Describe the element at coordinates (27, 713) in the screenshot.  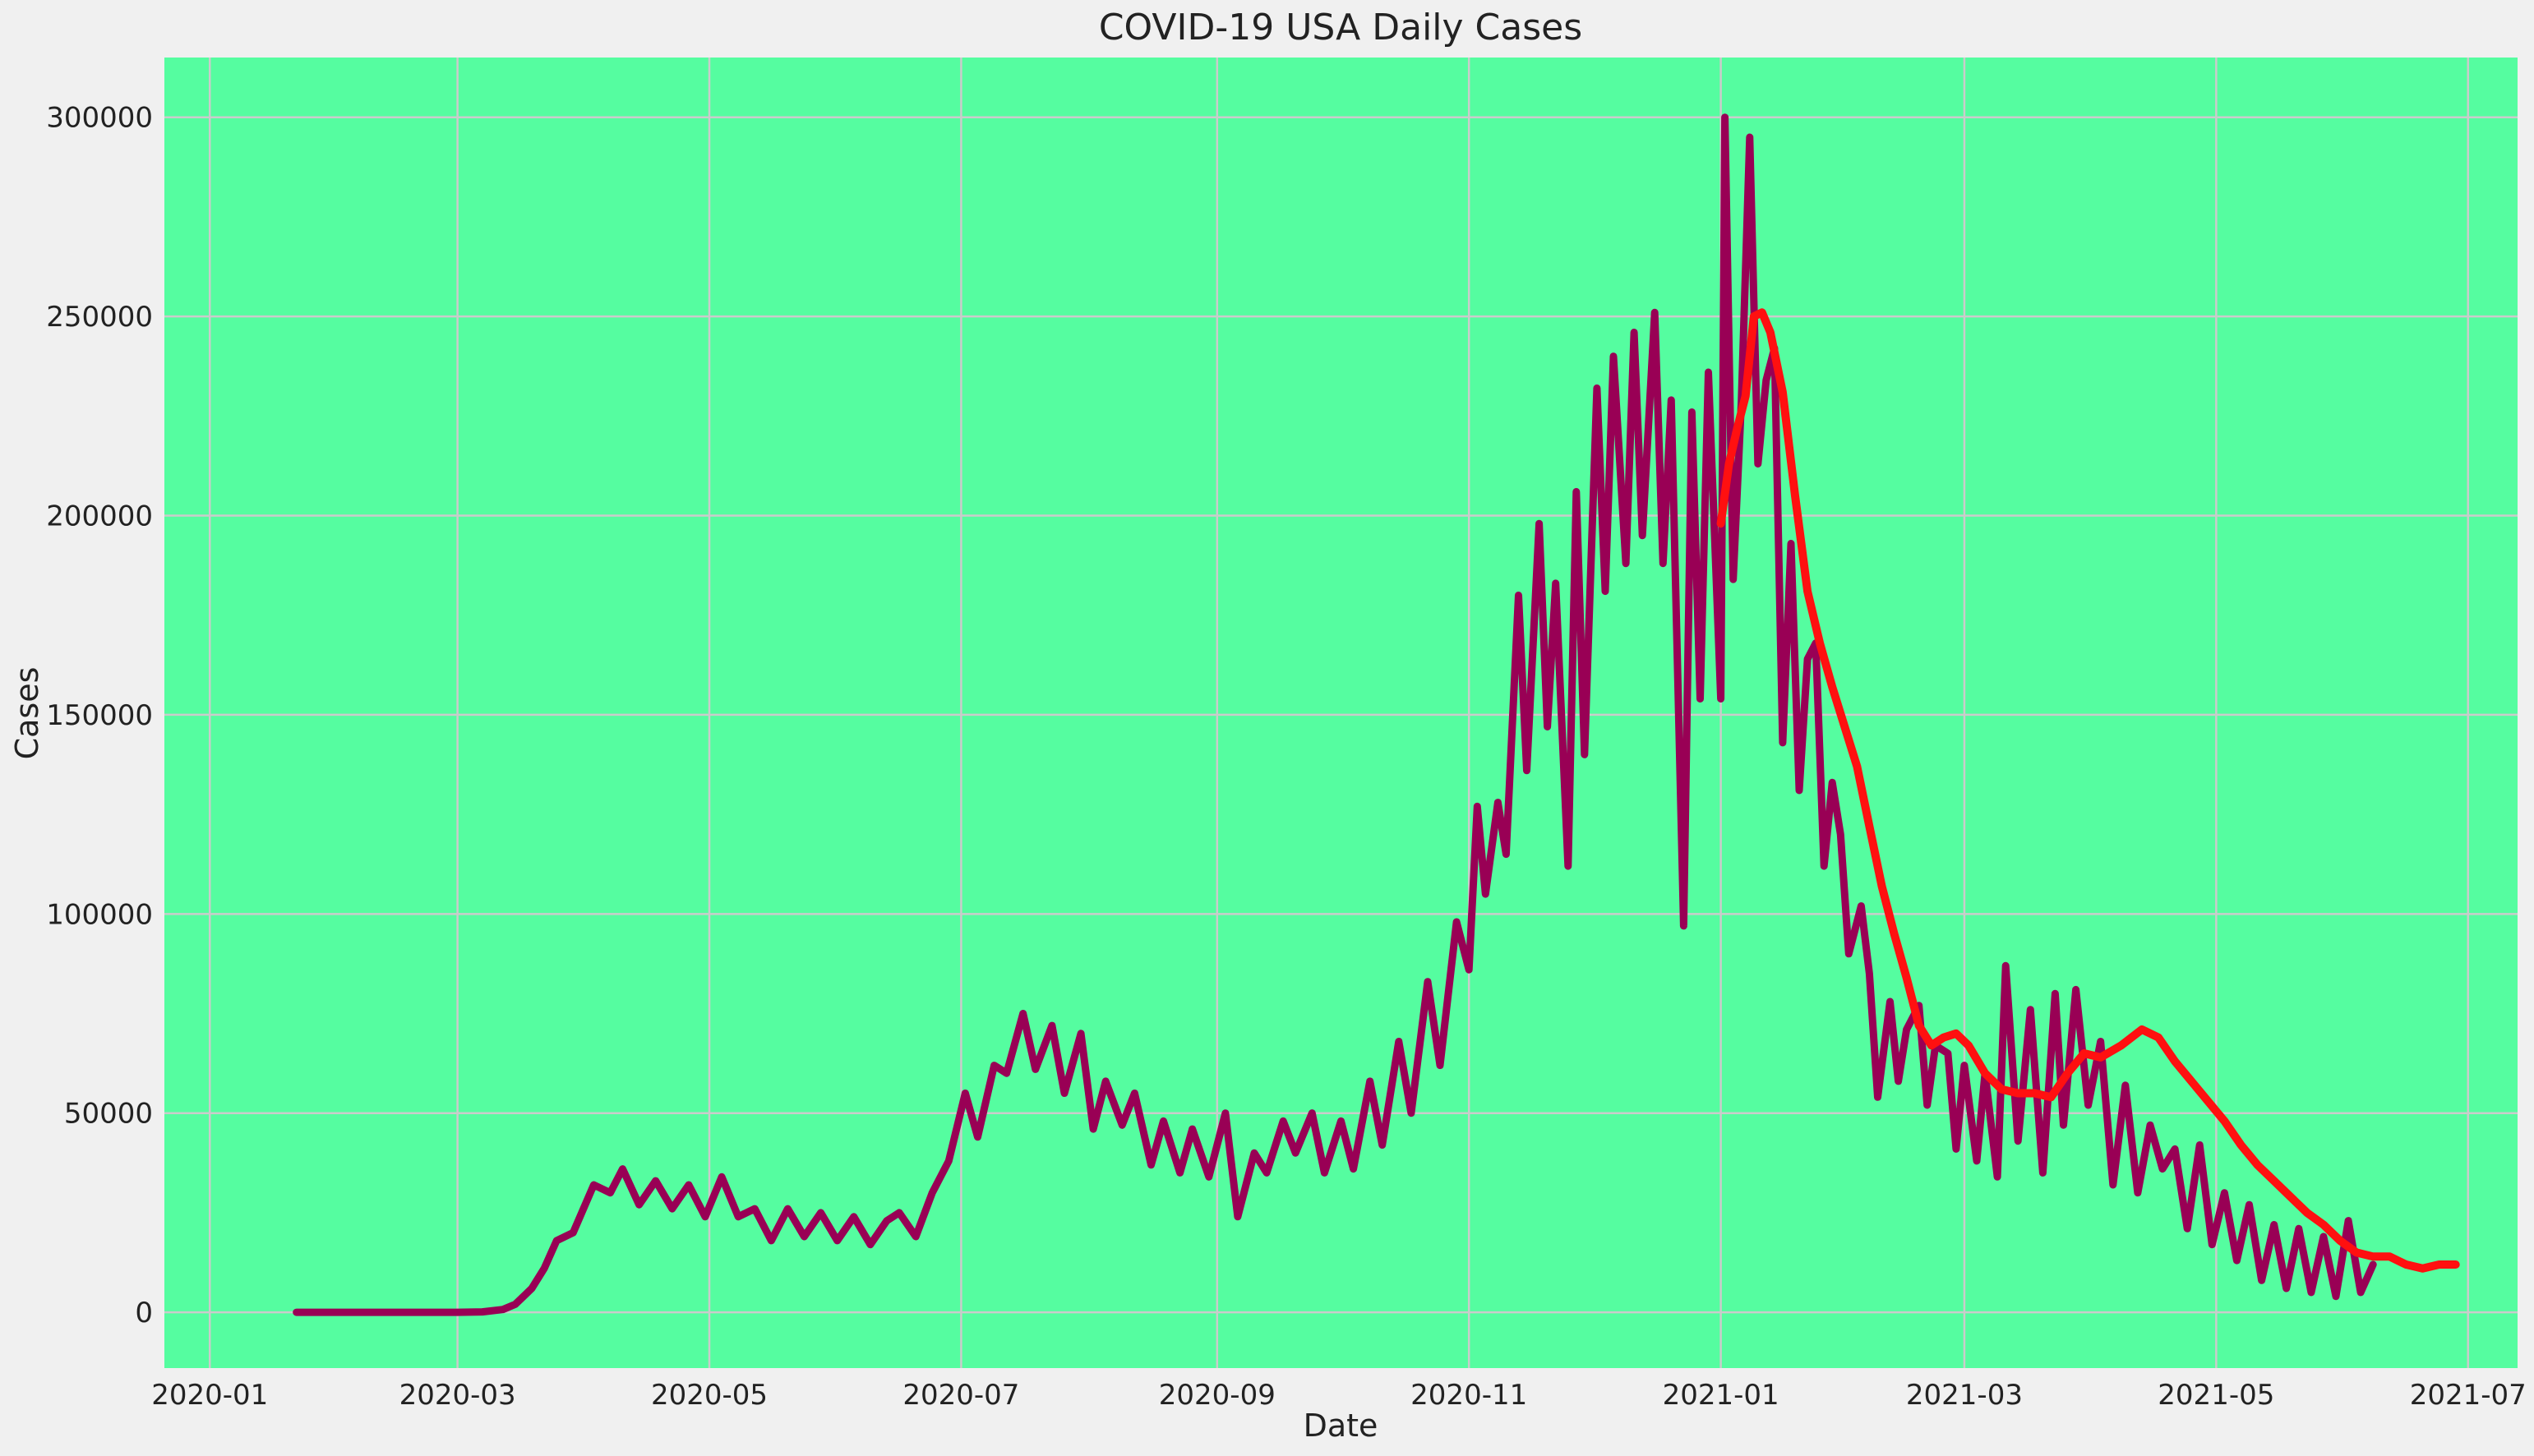
I see `y-axis-label: Cases` at that location.